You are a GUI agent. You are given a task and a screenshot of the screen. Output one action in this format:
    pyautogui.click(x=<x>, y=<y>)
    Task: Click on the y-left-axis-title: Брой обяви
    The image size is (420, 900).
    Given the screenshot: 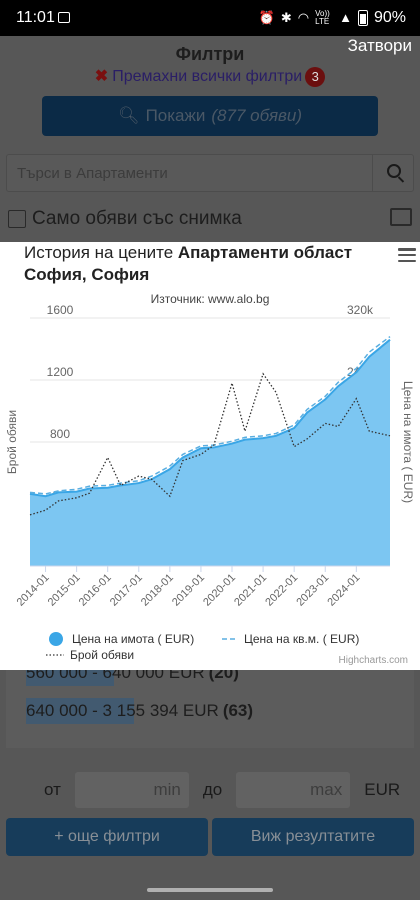 What is the action you would take?
    pyautogui.click(x=12, y=442)
    